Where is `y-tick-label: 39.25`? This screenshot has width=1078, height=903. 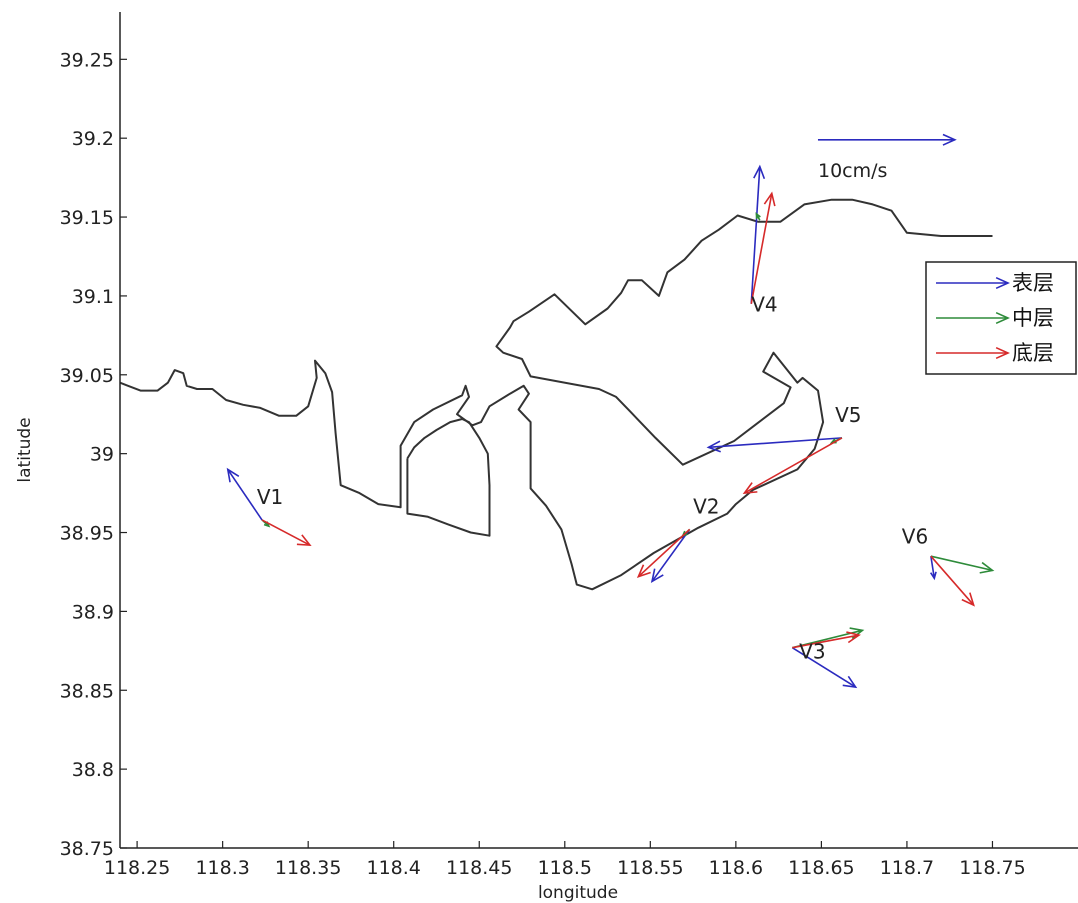
y-tick-label: 39.25 is located at coordinates (87, 60).